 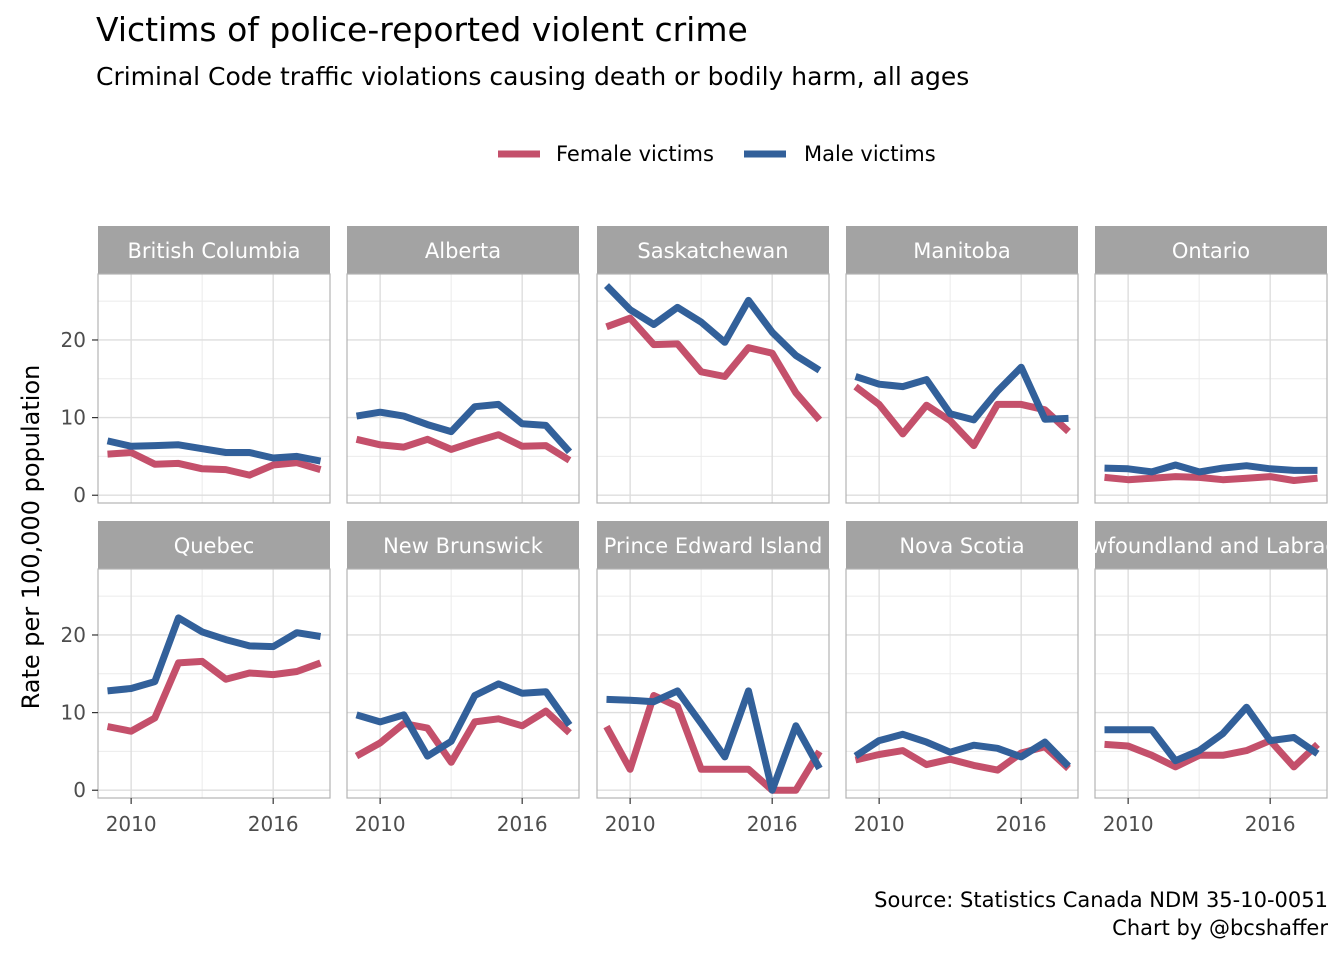 What do you see at coordinates (962, 683) in the screenshot?
I see `panel-border-nova-scotia` at bounding box center [962, 683].